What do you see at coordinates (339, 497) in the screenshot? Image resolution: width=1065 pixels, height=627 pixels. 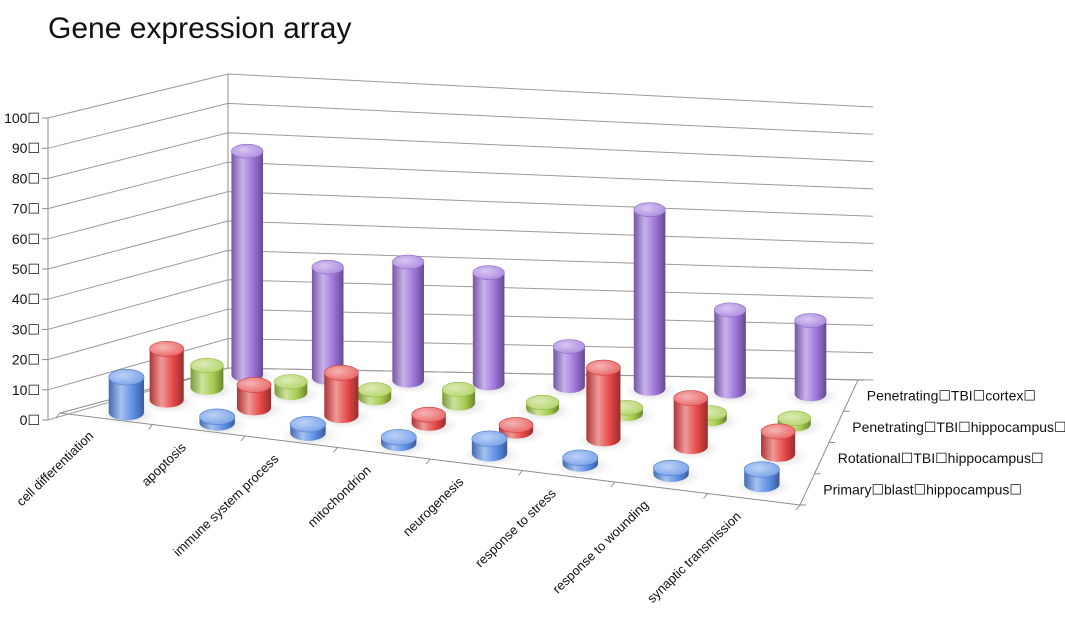 I see `x-category-label: mitochondrion` at bounding box center [339, 497].